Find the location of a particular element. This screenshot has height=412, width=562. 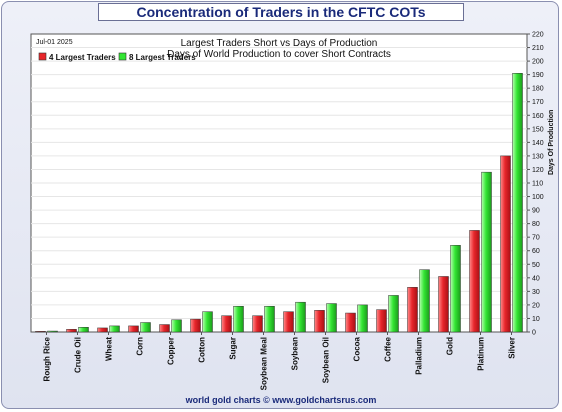

y-tick-label: 160 is located at coordinates (538, 116).